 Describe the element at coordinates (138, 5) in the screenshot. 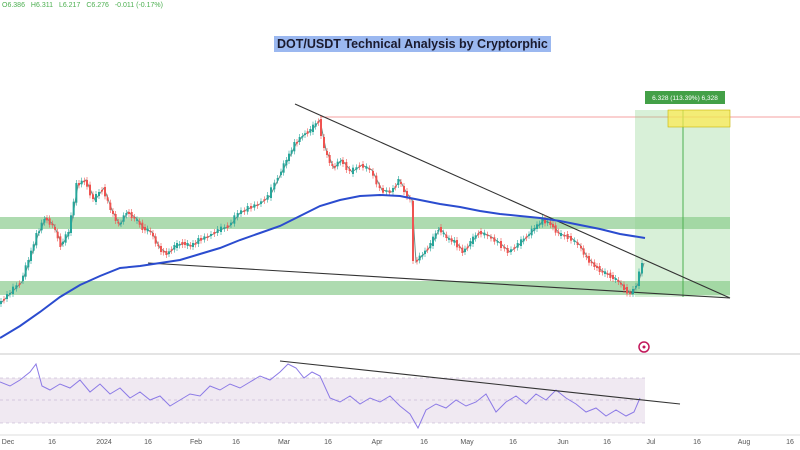

I see `ohlc-change: -0.011 (-0.17%)` at that location.